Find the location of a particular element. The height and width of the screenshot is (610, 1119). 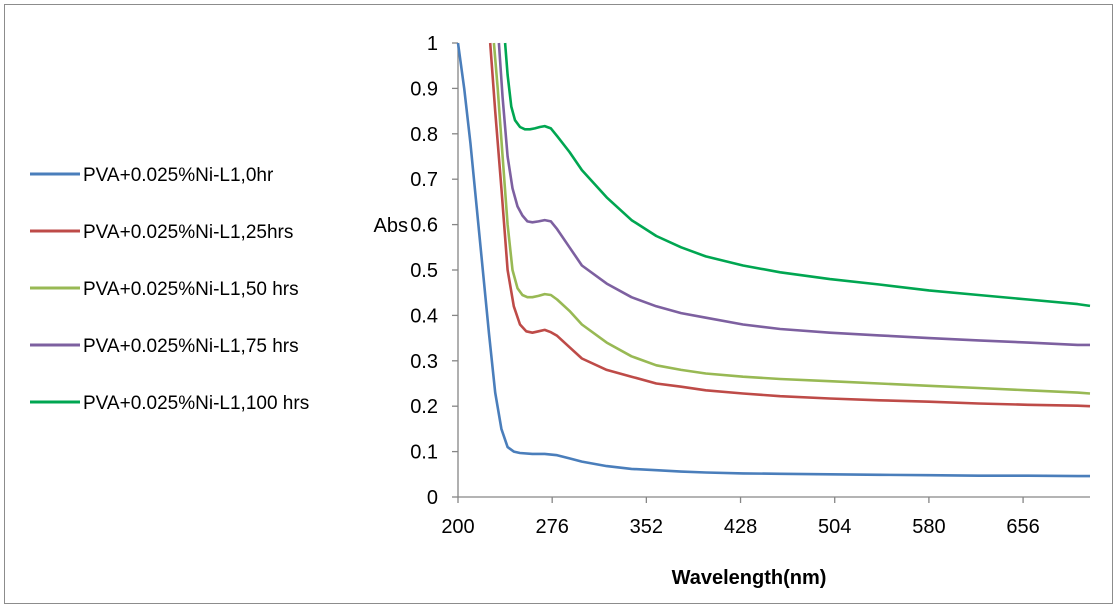

x-tick-label: 352 is located at coordinates (646, 527).